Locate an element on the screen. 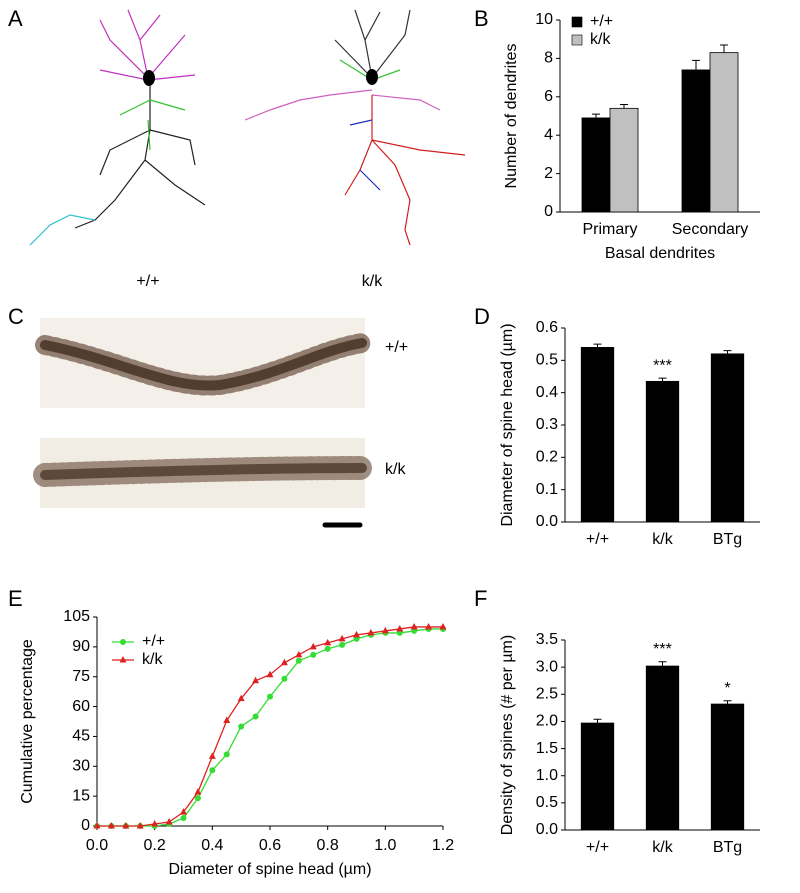 The height and width of the screenshot is (893, 800). x-tick-label: Primary is located at coordinates (609, 229).